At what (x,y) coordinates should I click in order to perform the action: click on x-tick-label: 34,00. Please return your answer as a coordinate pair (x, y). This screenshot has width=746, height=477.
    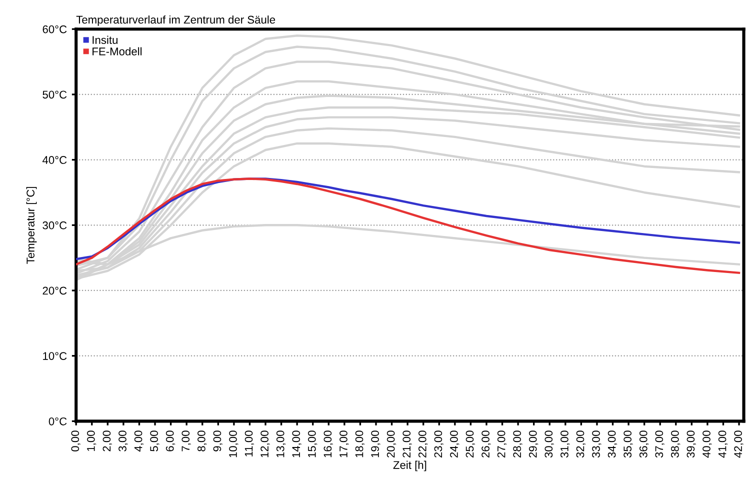
    Looking at the image, I should click on (613, 444).